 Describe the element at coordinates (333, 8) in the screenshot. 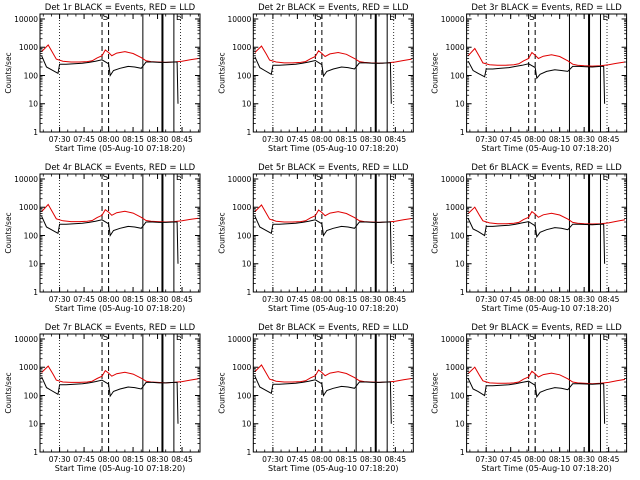

I see `panel-title: Det 2r BLACK = Events, RED = LLD` at that location.